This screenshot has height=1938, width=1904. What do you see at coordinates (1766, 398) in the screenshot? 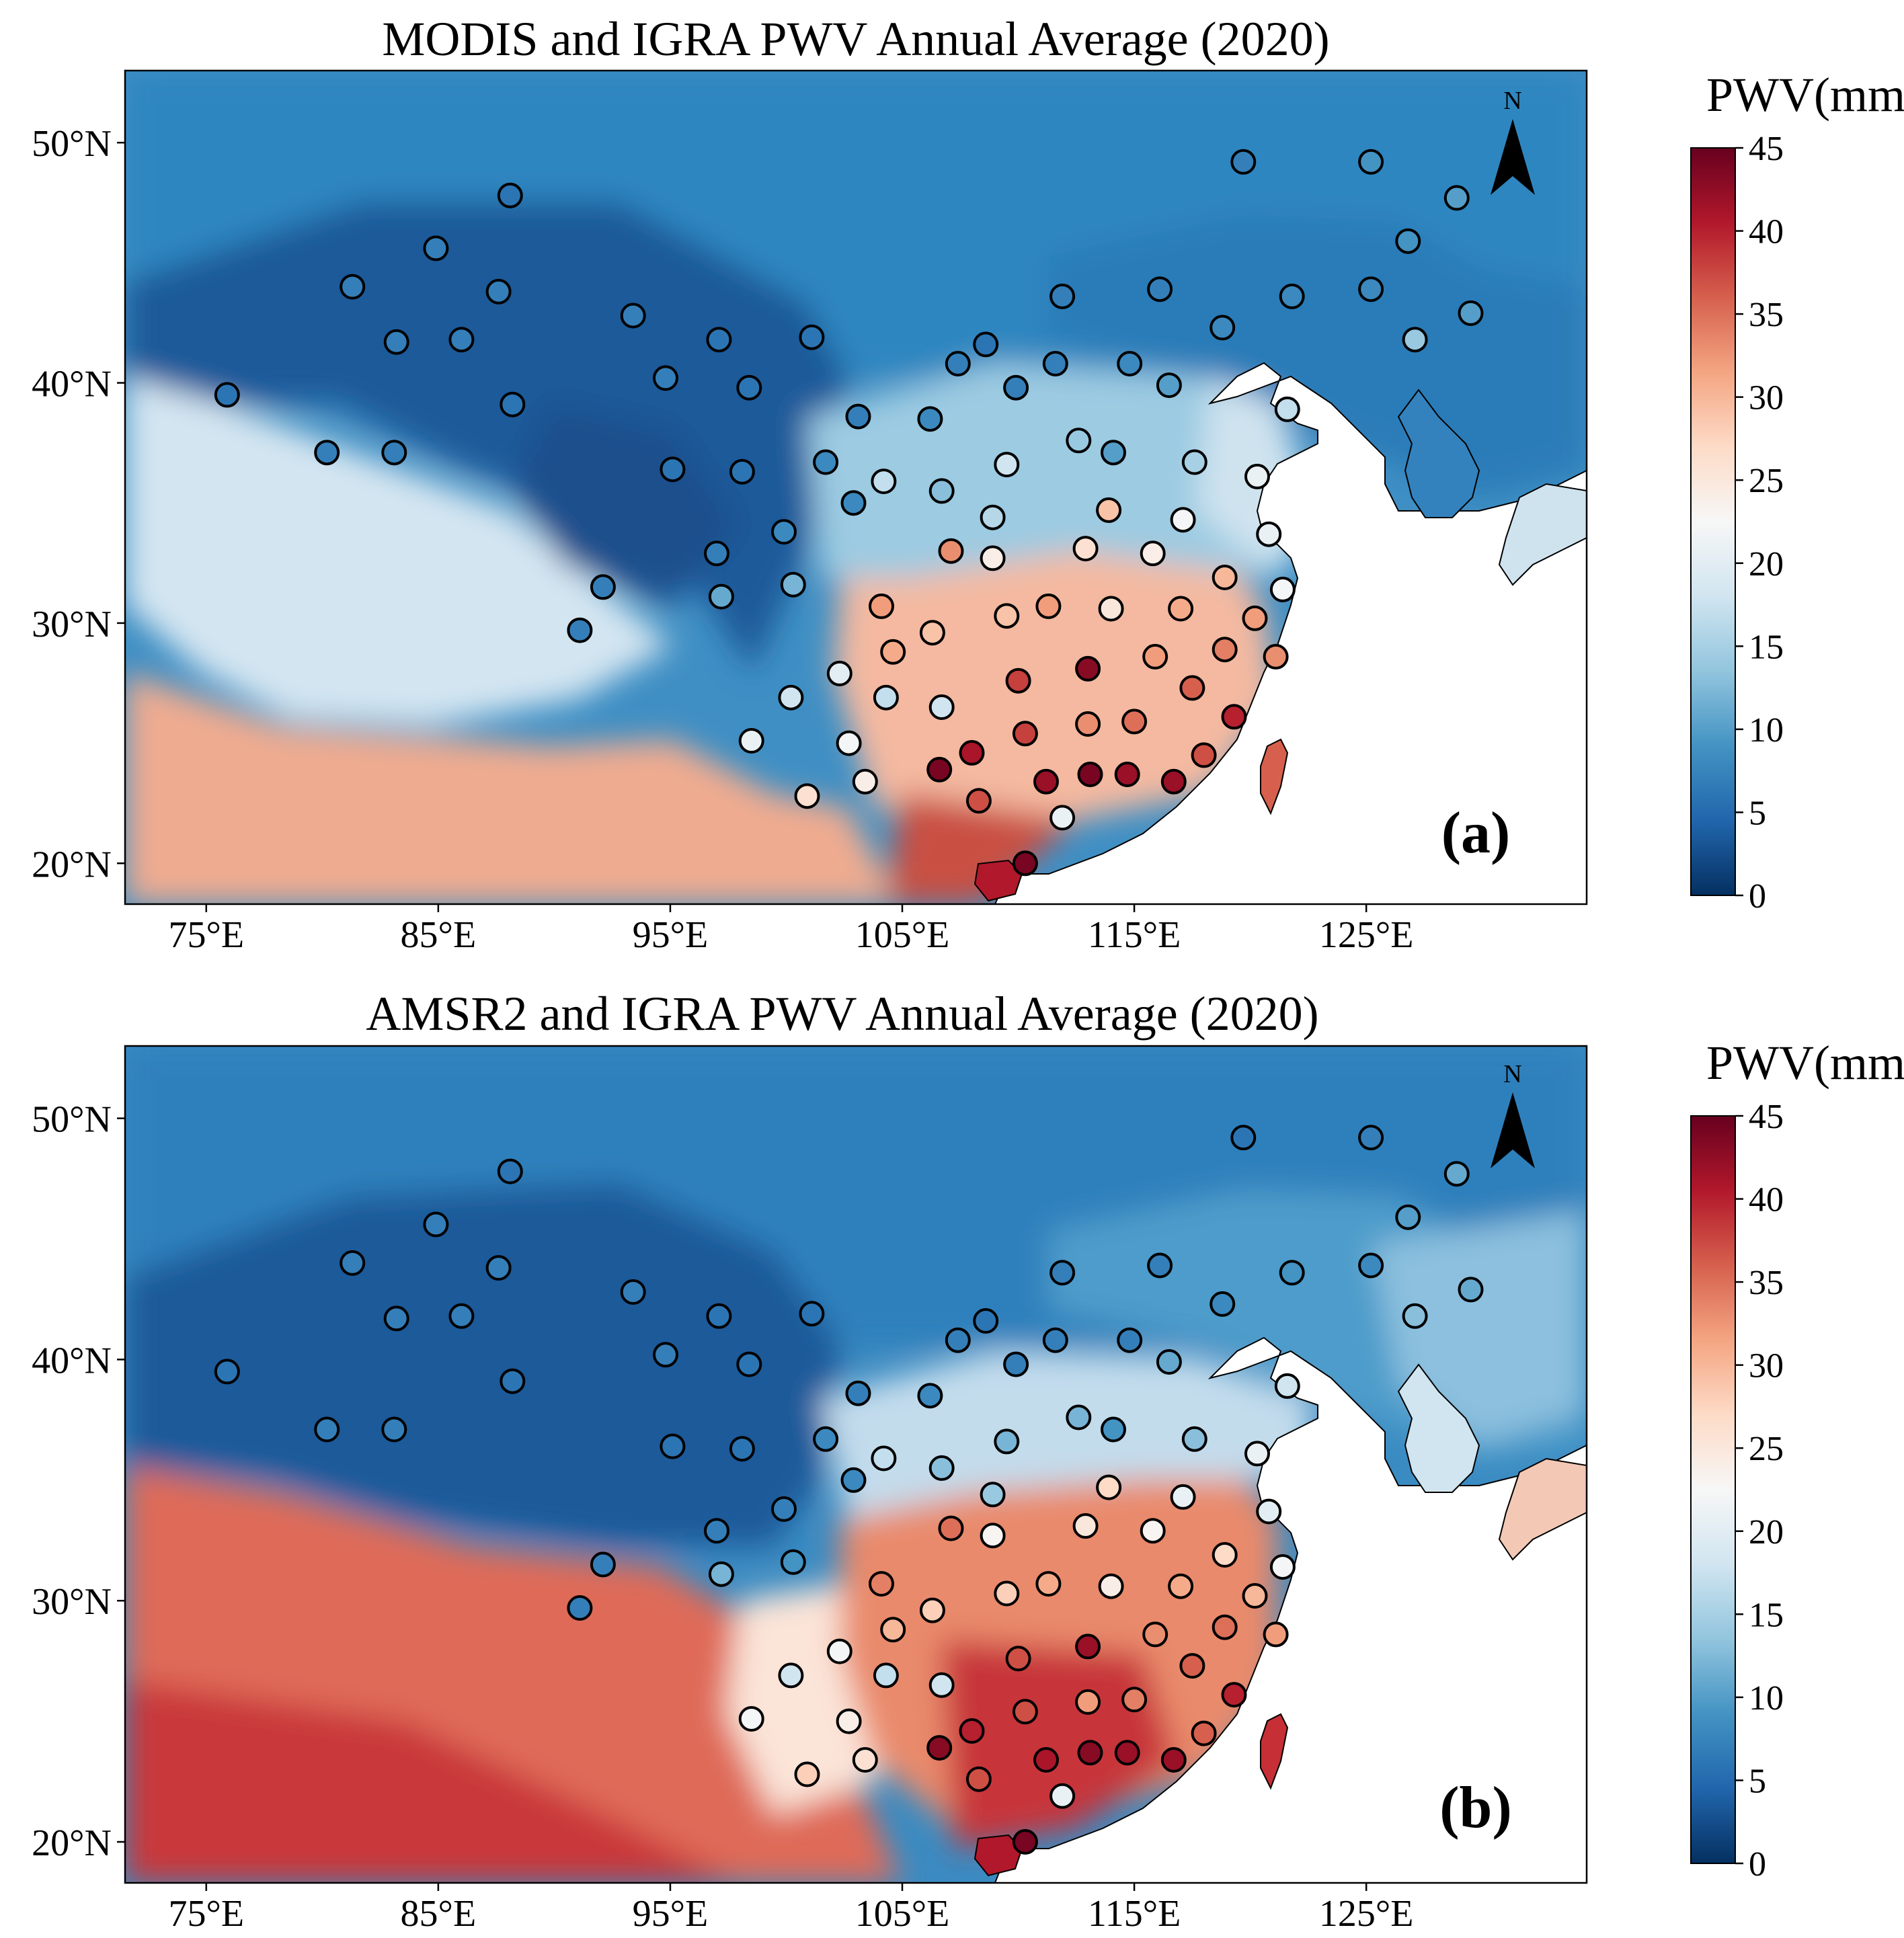
I see `colorbar-tick-label: 30` at bounding box center [1766, 398].